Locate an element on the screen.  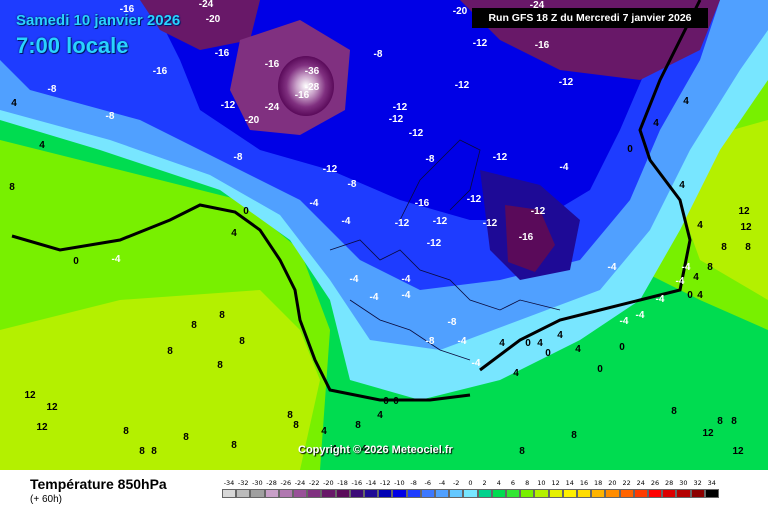
scale-tick-label: -14 is located at coordinates (371, 483).